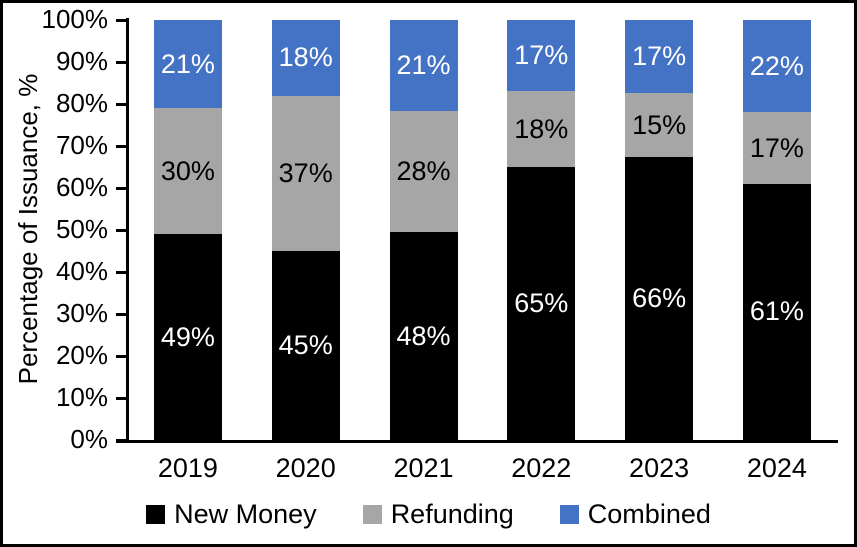 This screenshot has width=857, height=547. I want to click on legend-label: Refunding, so click(452, 514).